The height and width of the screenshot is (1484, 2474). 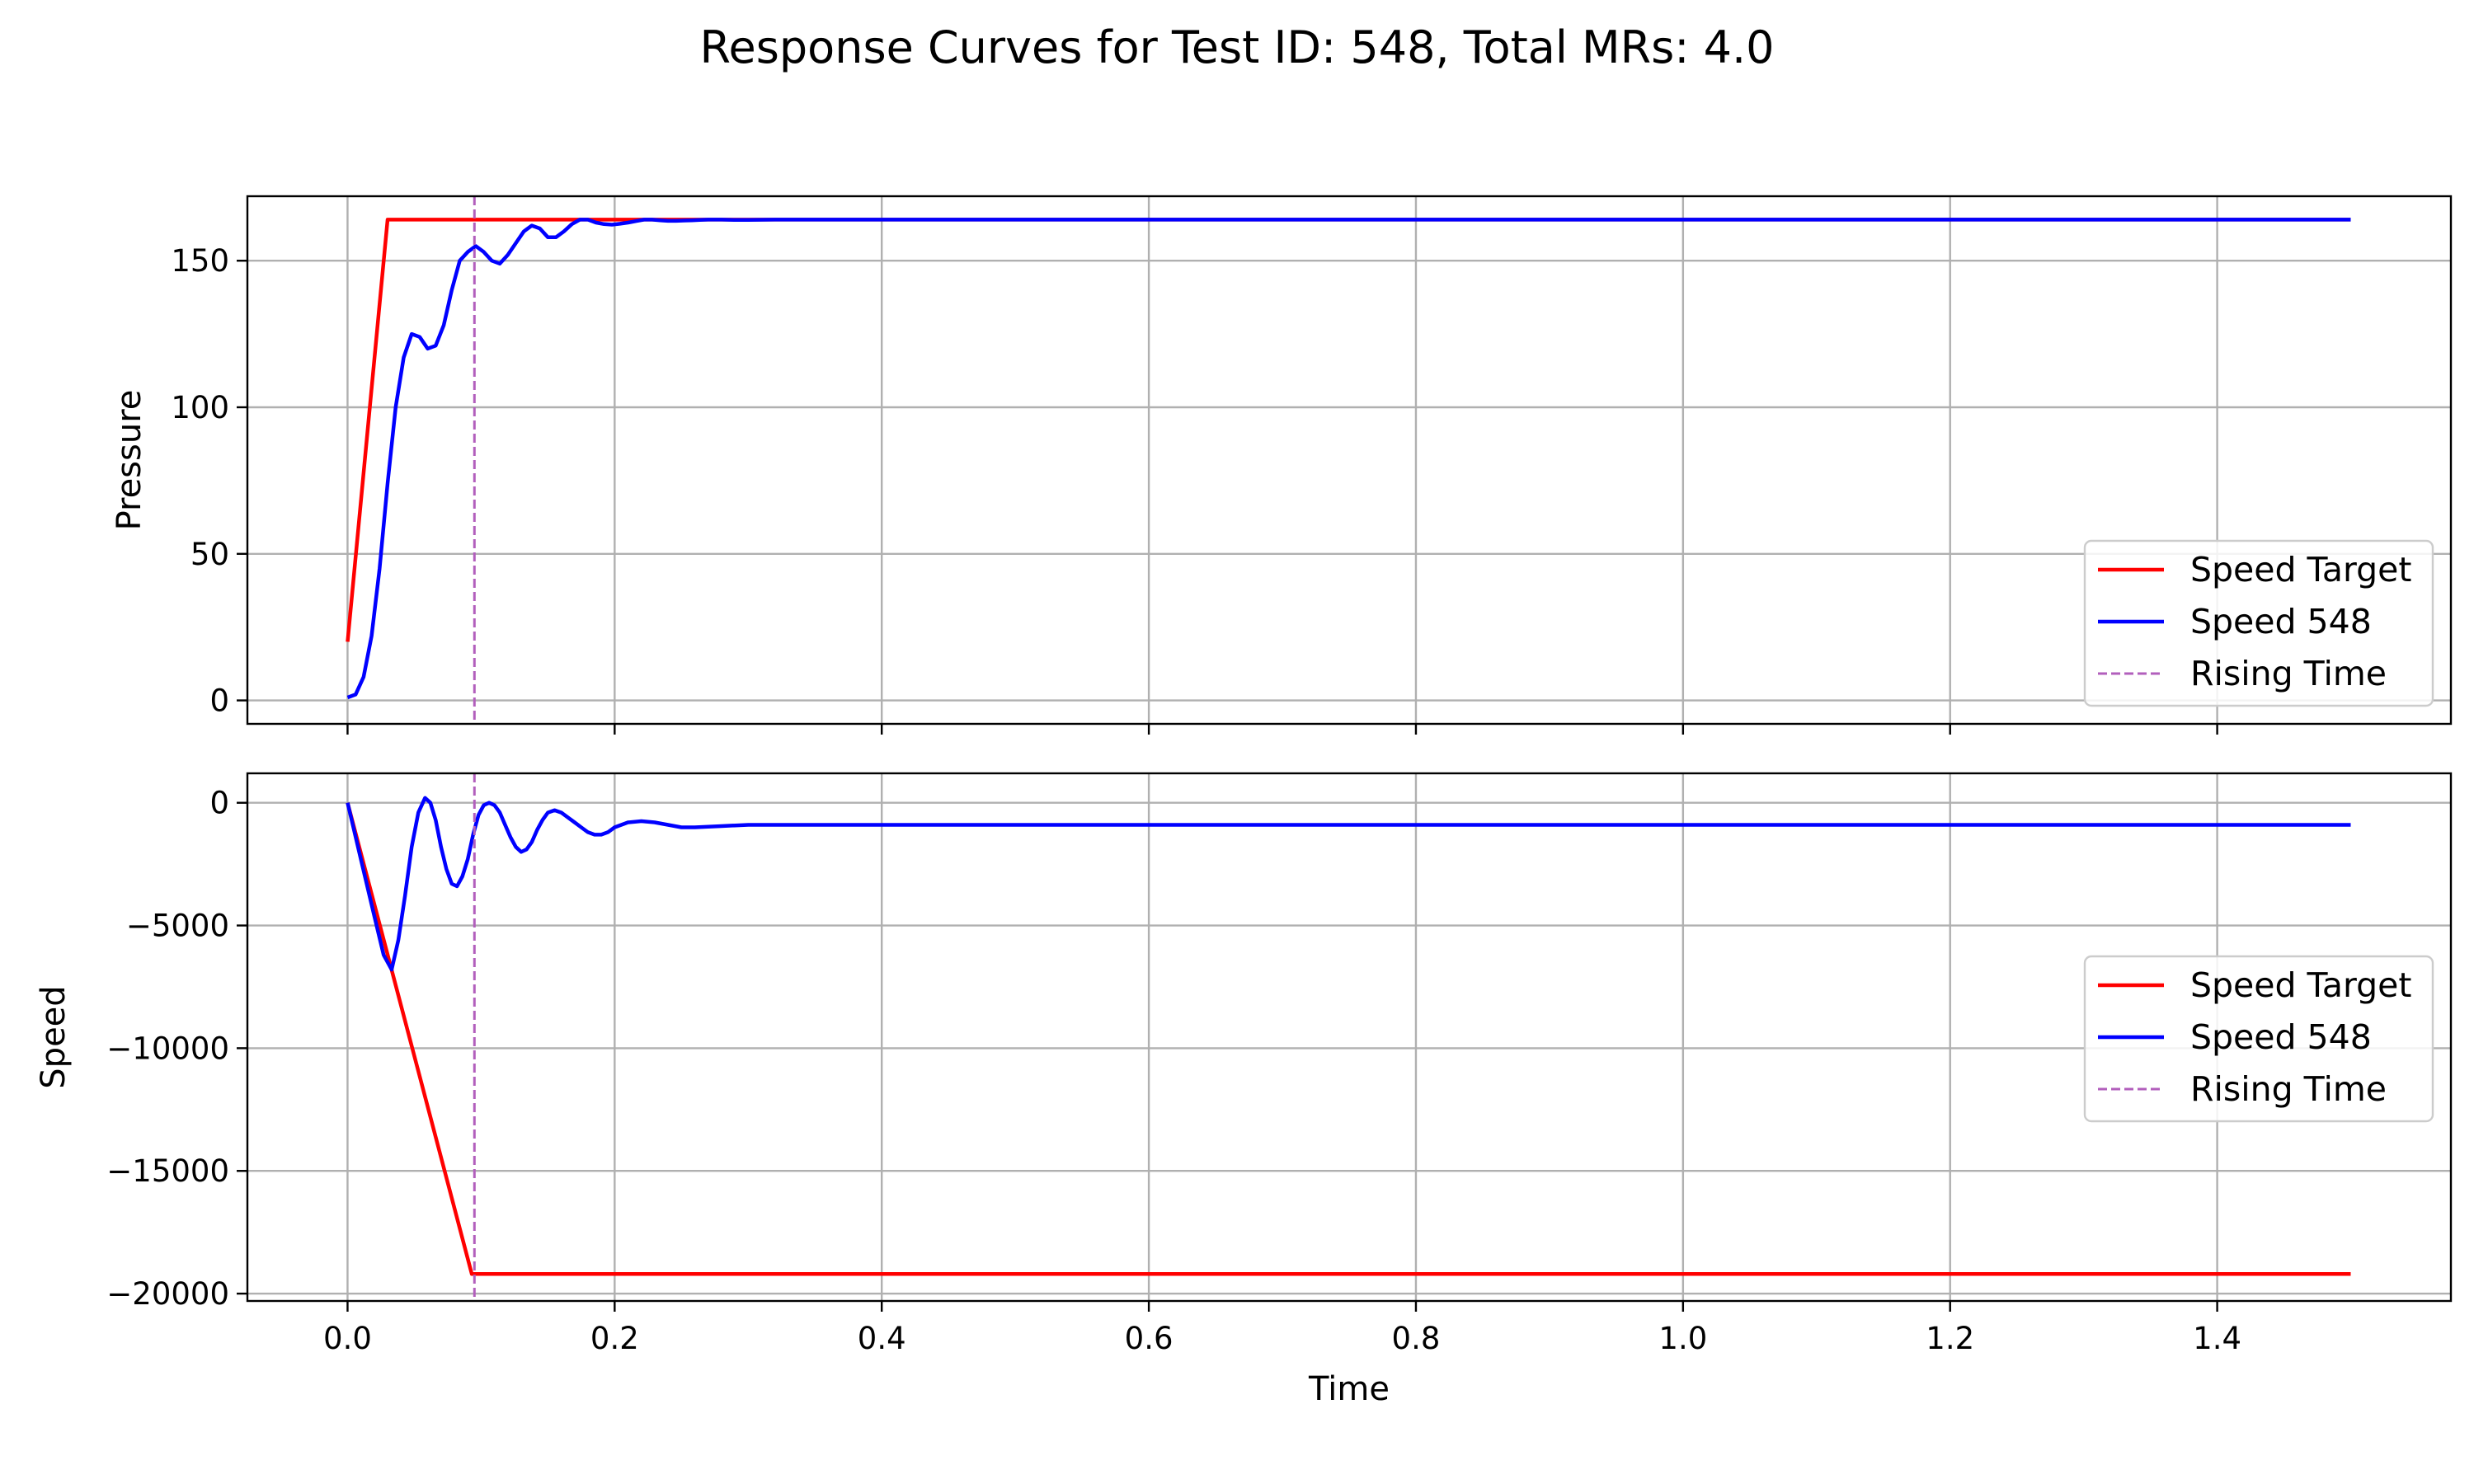 I want to click on x-tick-label: 0.2, so click(x=614, y=1338).